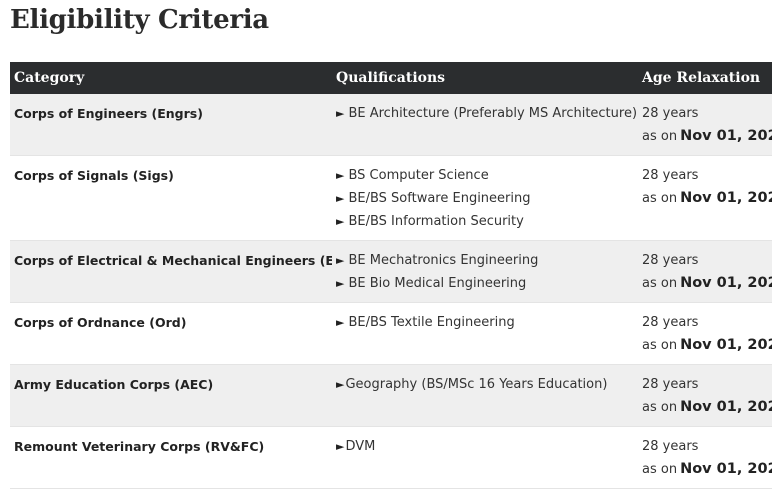 This screenshot has width=783, height=489. What do you see at coordinates (443, 260) in the screenshot?
I see `qualification-text: BE Mechatronics Engineering` at bounding box center [443, 260].